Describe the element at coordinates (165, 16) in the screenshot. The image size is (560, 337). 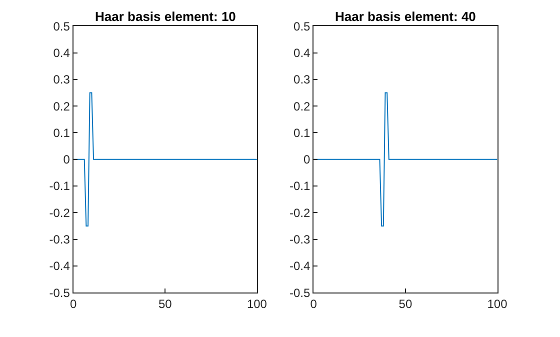
I see `chart-title: Haar basis element: 10` at that location.